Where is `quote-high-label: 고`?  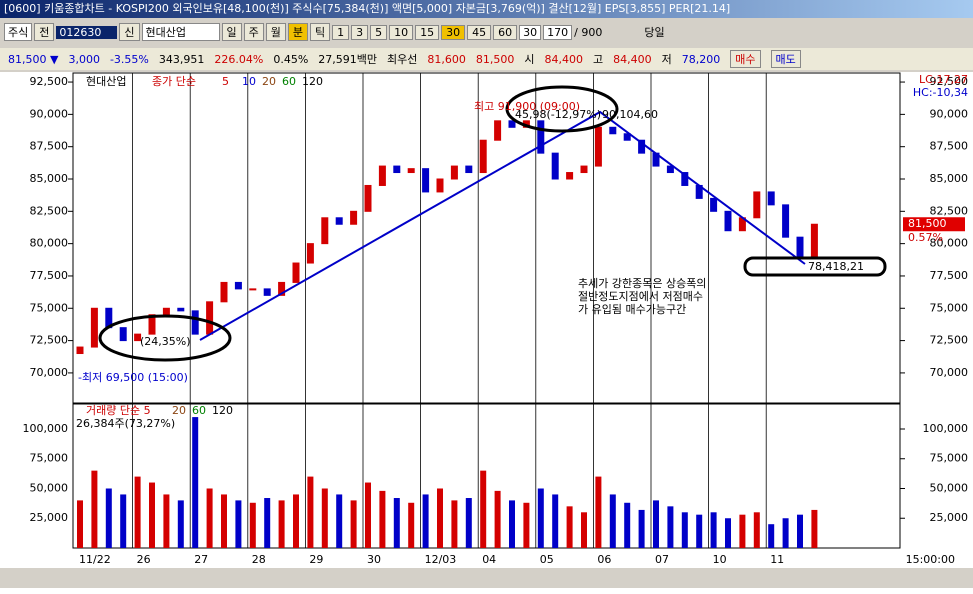
quote-high-label: 고 is located at coordinates (598, 59).